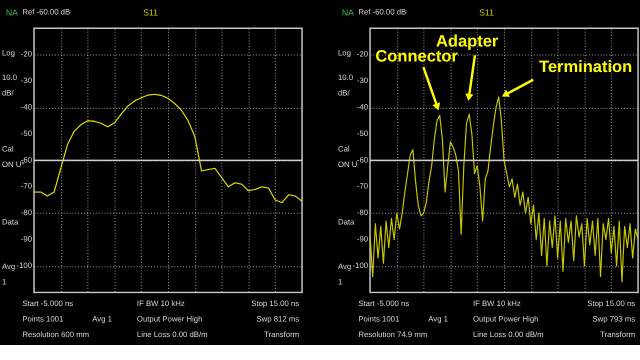 This screenshot has width=640, height=360. What do you see at coordinates (168, 149) in the screenshot?
I see `line-series` at bounding box center [168, 149].